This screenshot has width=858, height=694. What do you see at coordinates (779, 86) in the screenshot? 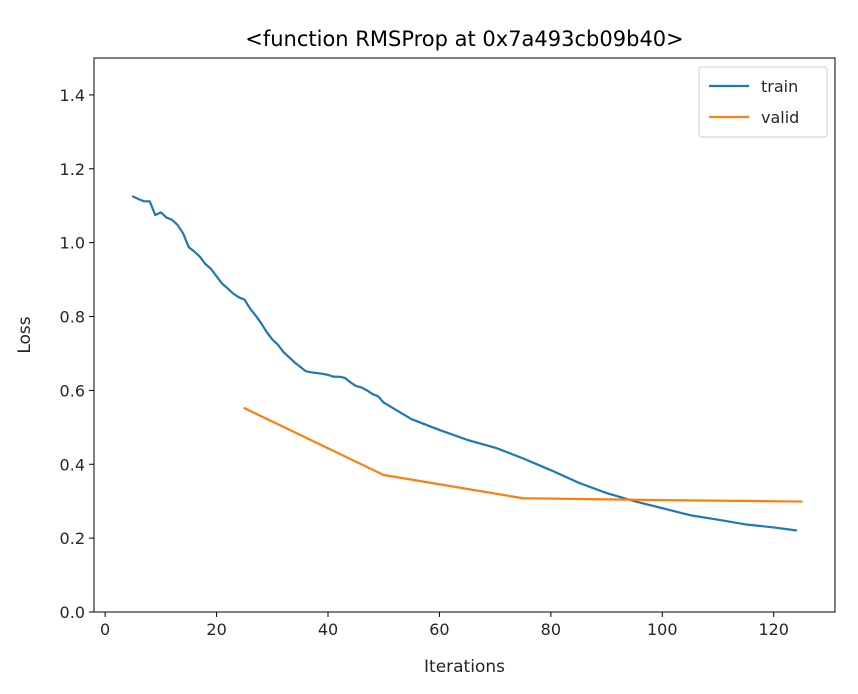
I see `legend-label-train: train` at bounding box center [779, 86].